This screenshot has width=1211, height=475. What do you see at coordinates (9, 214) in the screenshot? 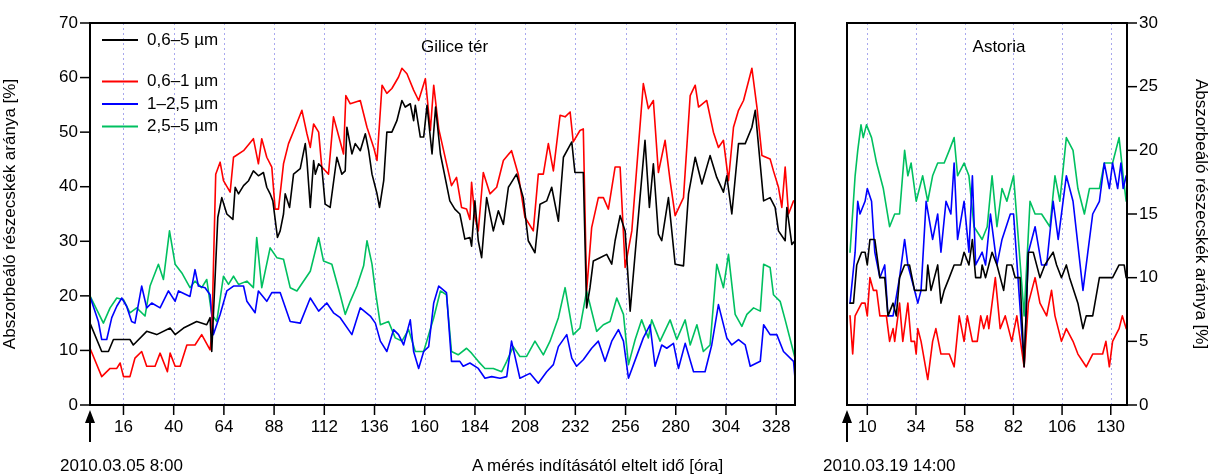
I see `y-axis-title: Abszorbeáló részecskék aránya [%]` at bounding box center [9, 214].